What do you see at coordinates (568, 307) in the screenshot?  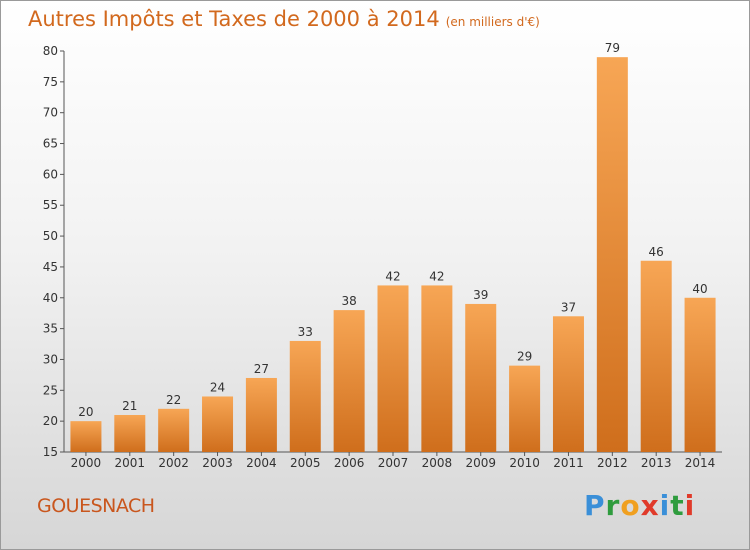 I see `bar-value-label: 37` at bounding box center [568, 307].